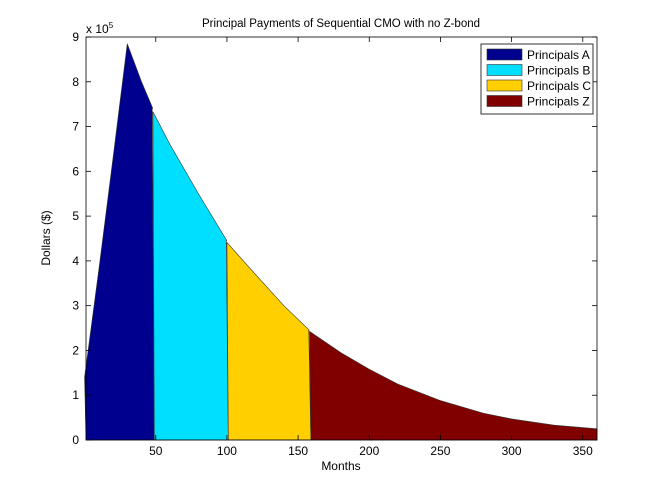  What do you see at coordinates (558, 55) in the screenshot?
I see `legend-label: Principals A` at bounding box center [558, 55].